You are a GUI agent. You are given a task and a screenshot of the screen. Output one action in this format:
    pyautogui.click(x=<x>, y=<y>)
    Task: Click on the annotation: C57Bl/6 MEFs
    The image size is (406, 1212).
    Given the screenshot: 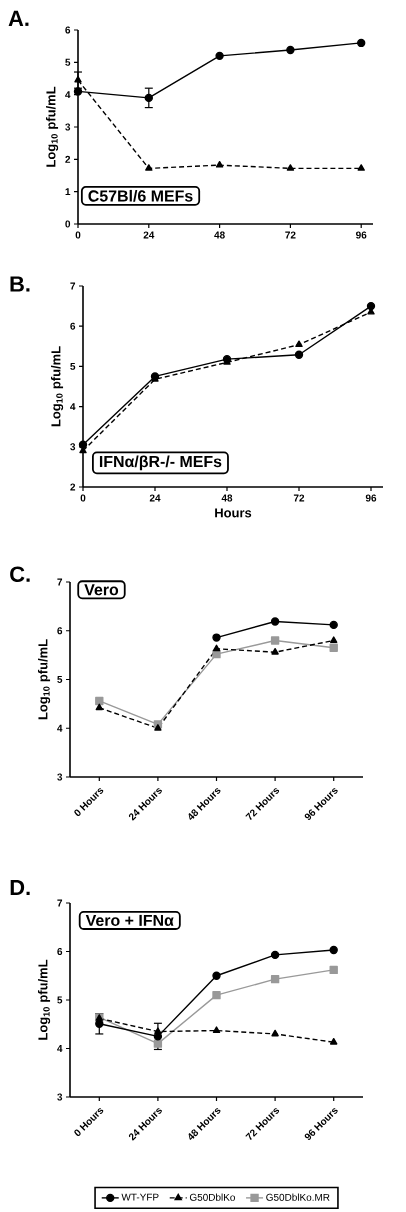 What is the action you would take?
    pyautogui.click(x=140, y=195)
    